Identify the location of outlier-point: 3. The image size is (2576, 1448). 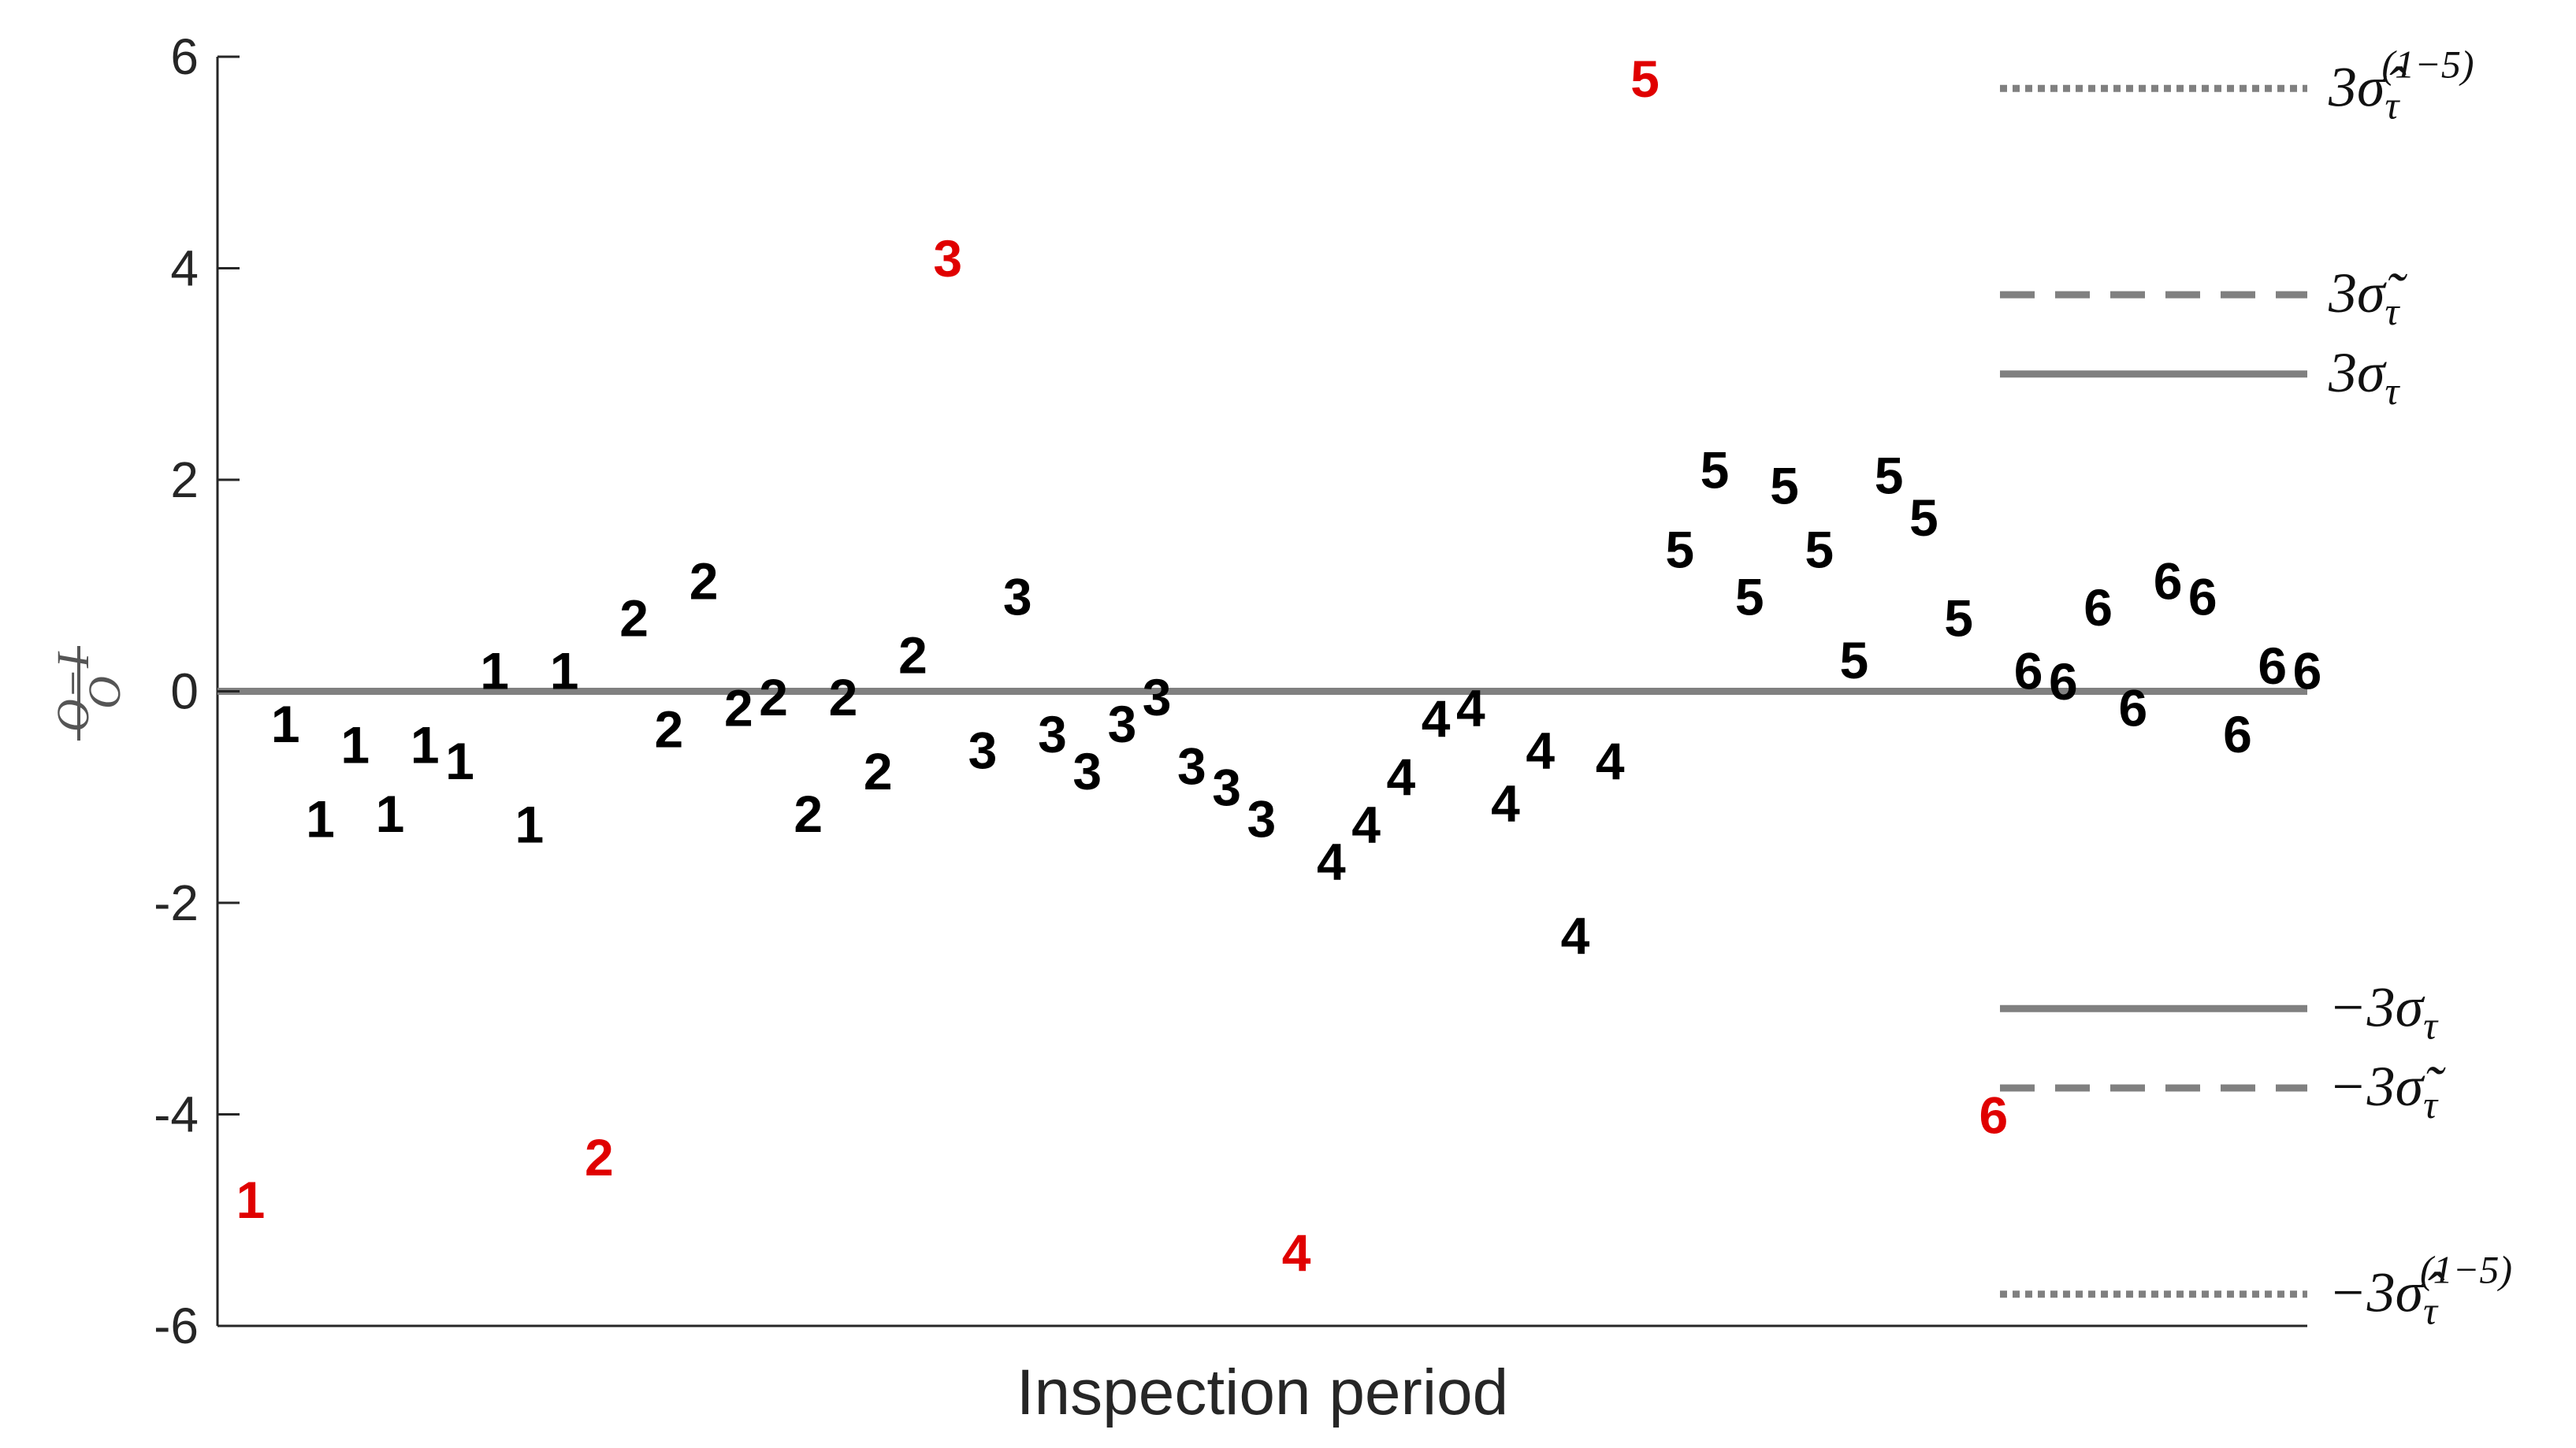
(947, 258).